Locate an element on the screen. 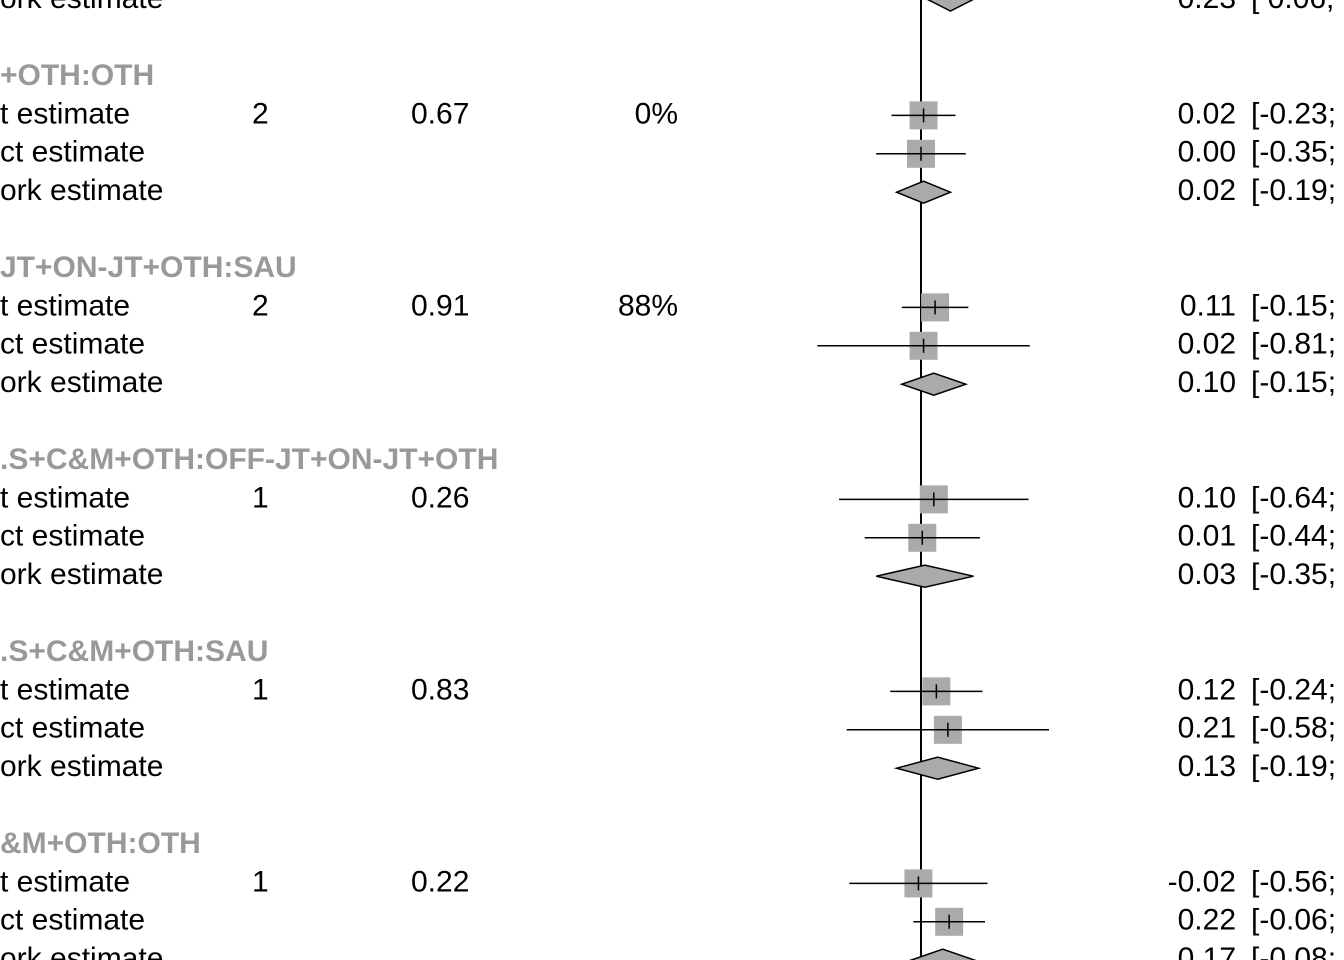 This screenshot has height=960, width=1344. group-2-row-2-ci-value: [-0.81; is located at coordinates (1293, 344).